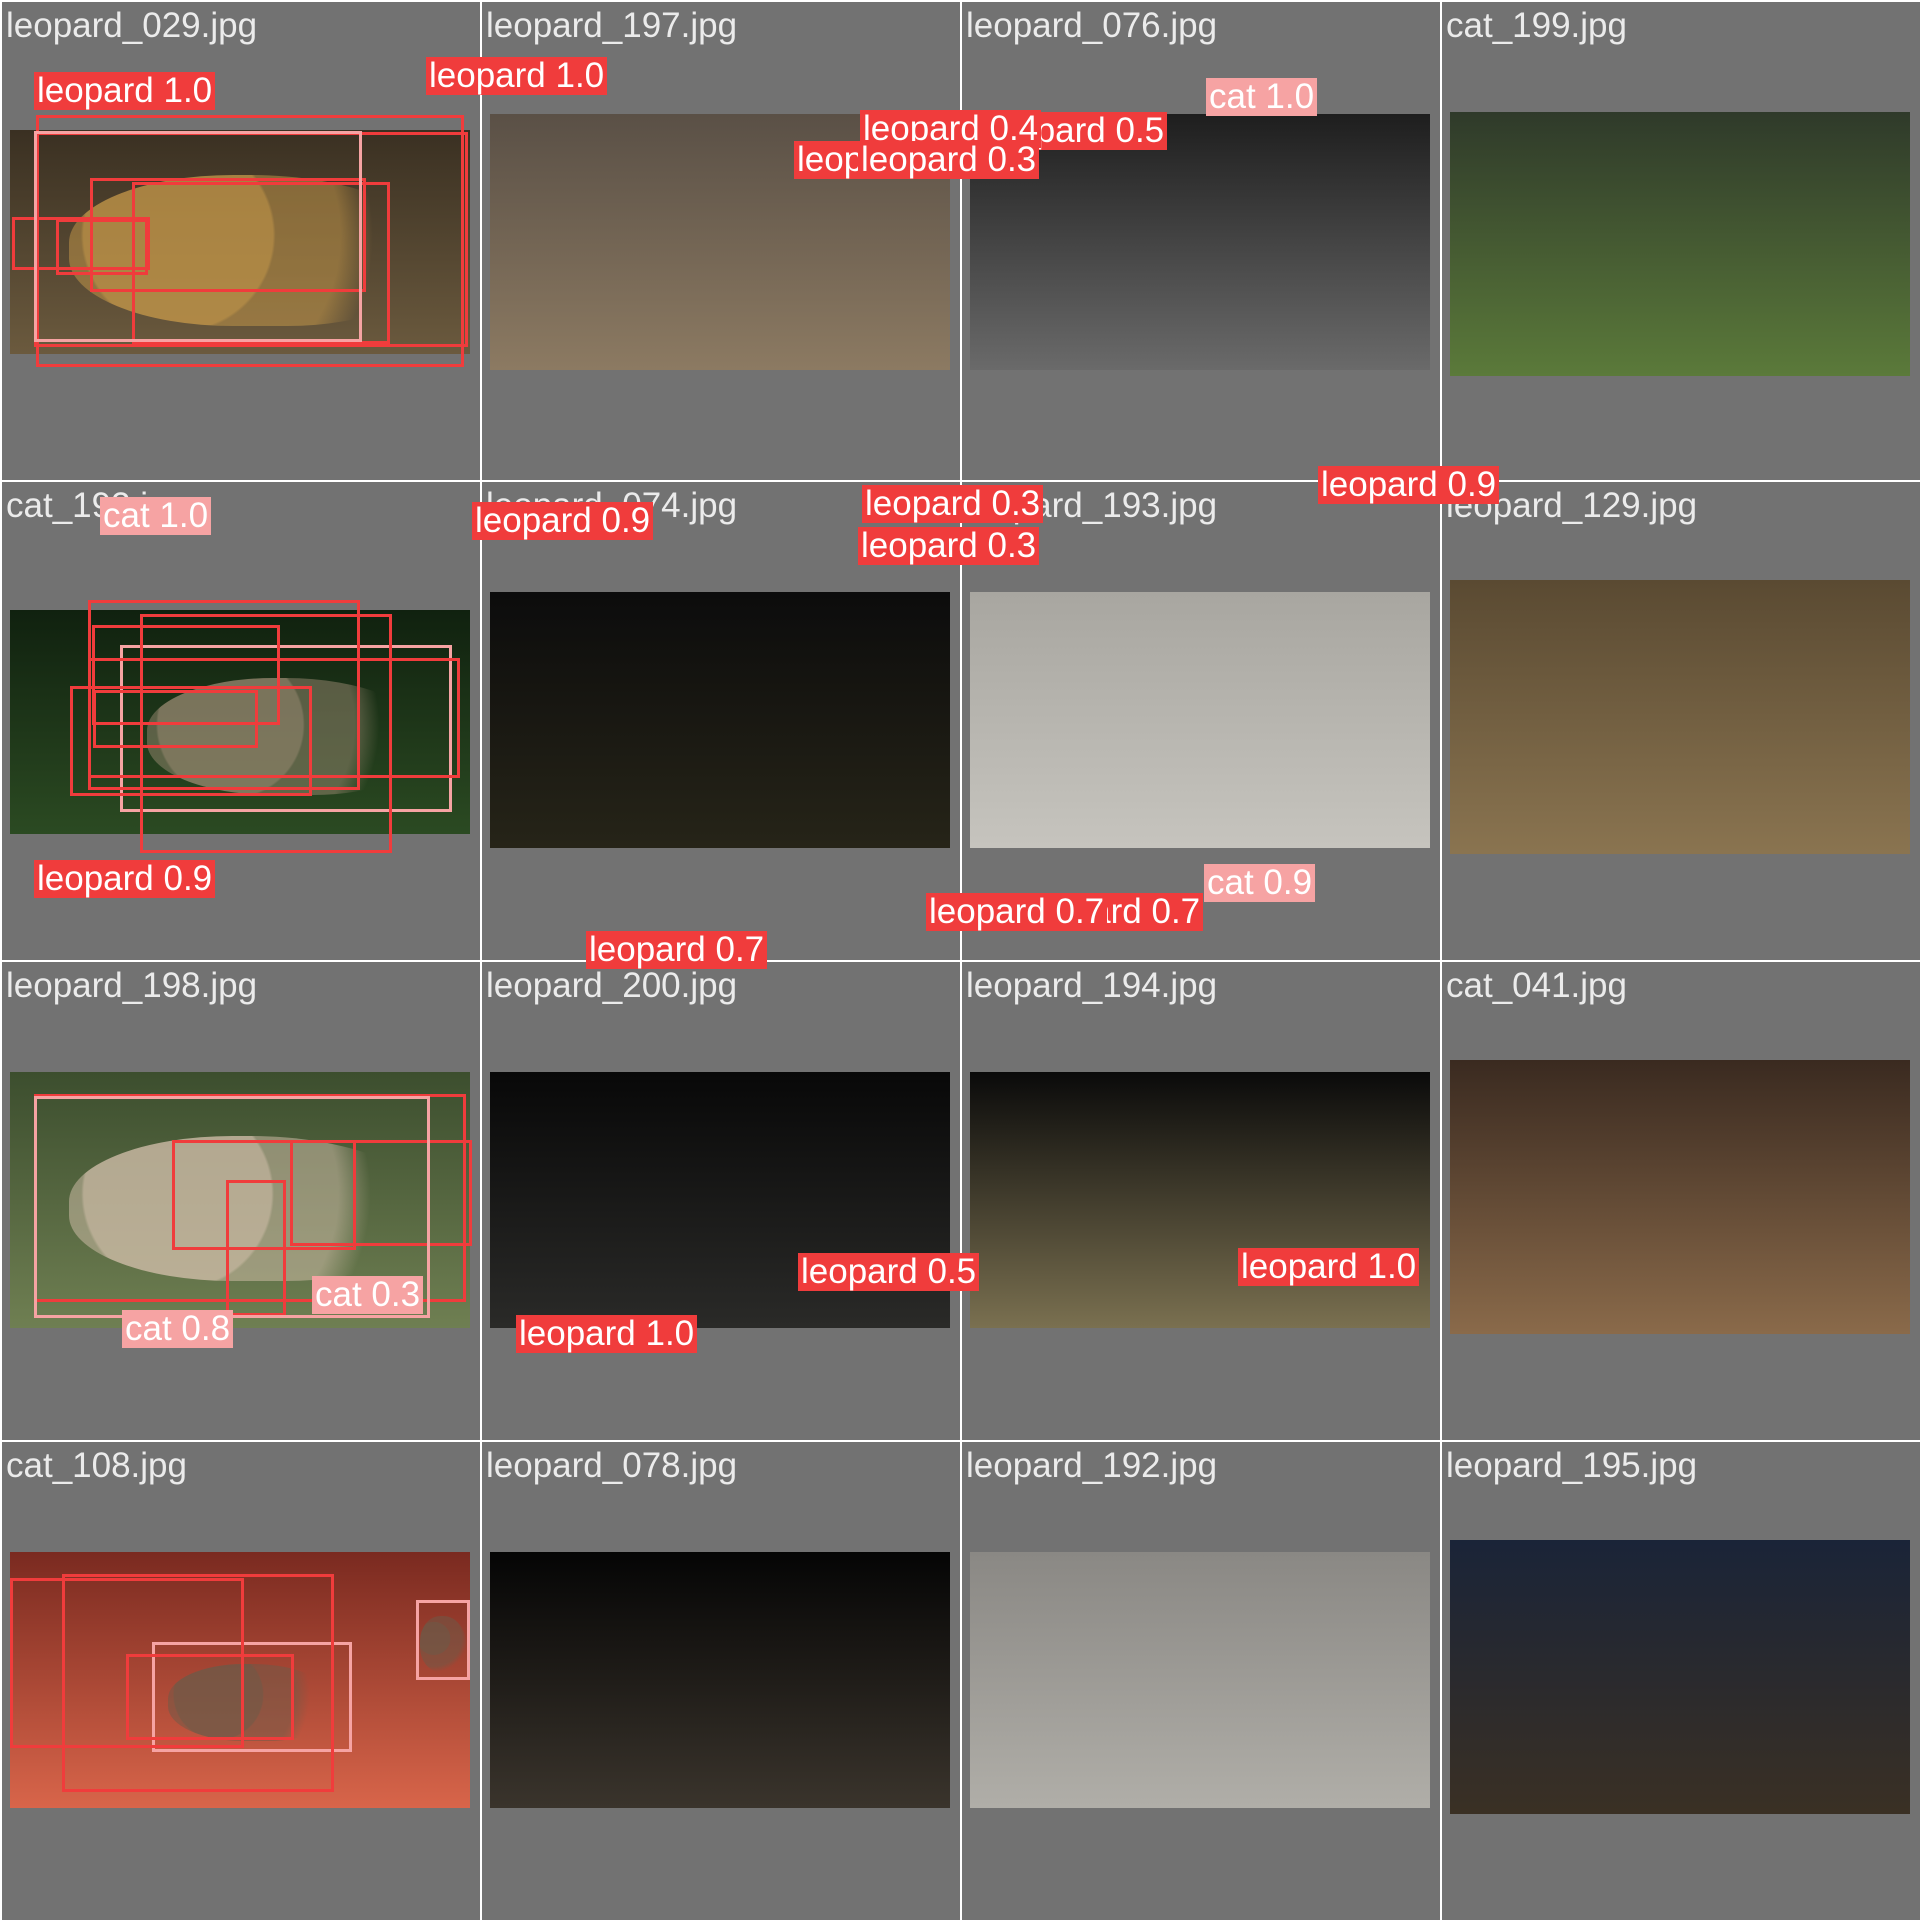 This screenshot has width=1920, height=1920. Describe the element at coordinates (612, 985) in the screenshot. I see `image-filename: leopard_200.jpg` at that location.